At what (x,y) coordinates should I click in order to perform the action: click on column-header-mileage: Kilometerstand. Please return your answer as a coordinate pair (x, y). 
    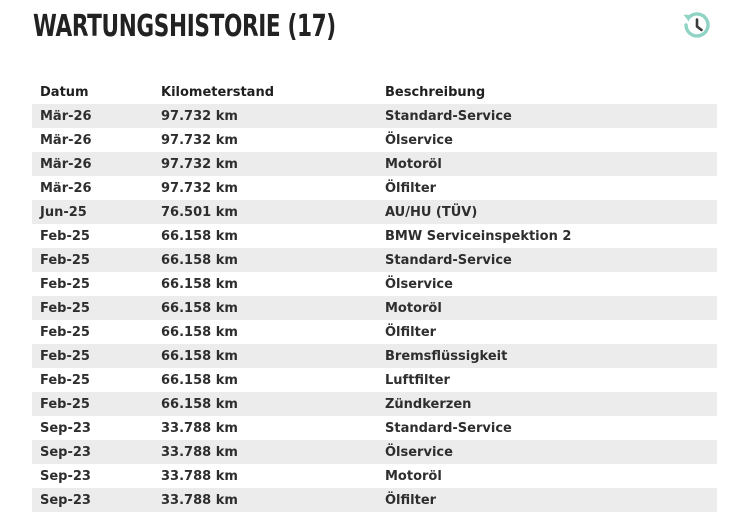
    Looking at the image, I should click on (218, 92).